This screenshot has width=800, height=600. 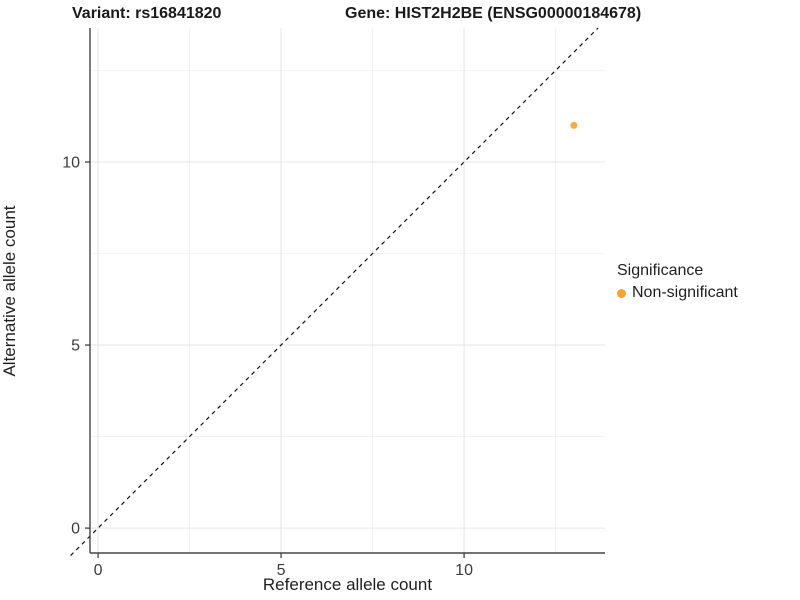 I want to click on y-axis-title: Alternative allele count, so click(x=9, y=291).